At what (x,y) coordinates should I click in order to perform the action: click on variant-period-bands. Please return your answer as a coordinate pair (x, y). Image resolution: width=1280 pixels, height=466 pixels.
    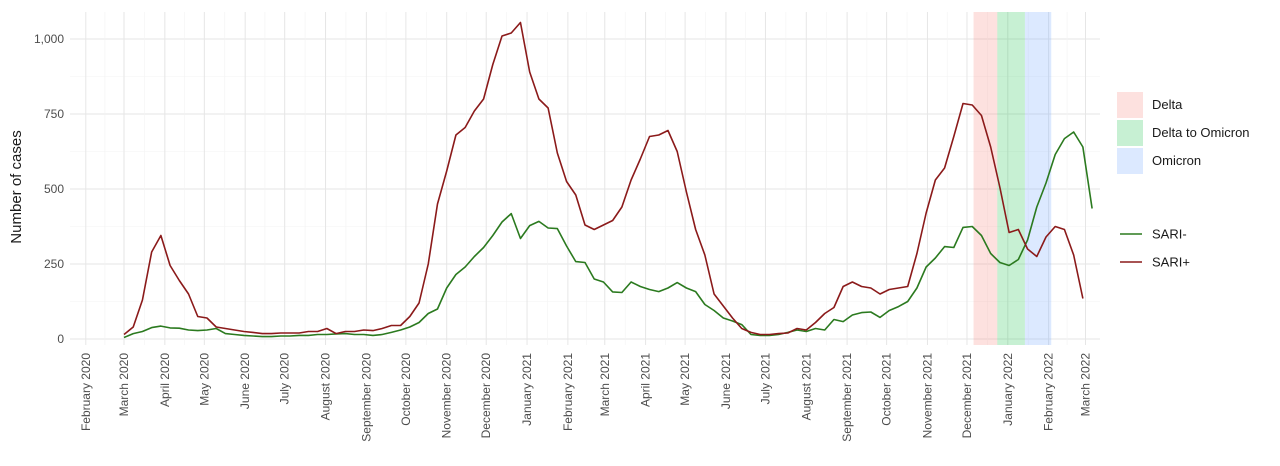
    Looking at the image, I should click on (1012, 178).